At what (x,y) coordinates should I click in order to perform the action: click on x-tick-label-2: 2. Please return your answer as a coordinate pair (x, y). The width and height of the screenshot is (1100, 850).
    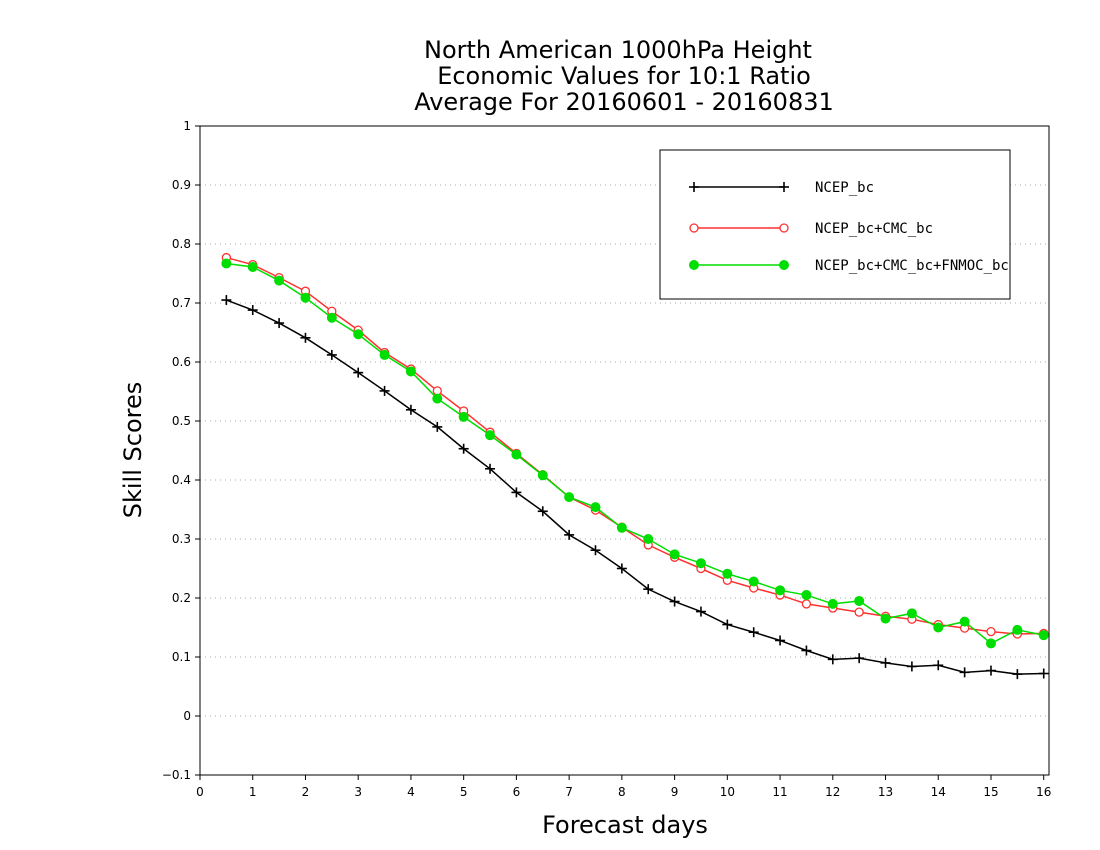
    Looking at the image, I should click on (306, 792).